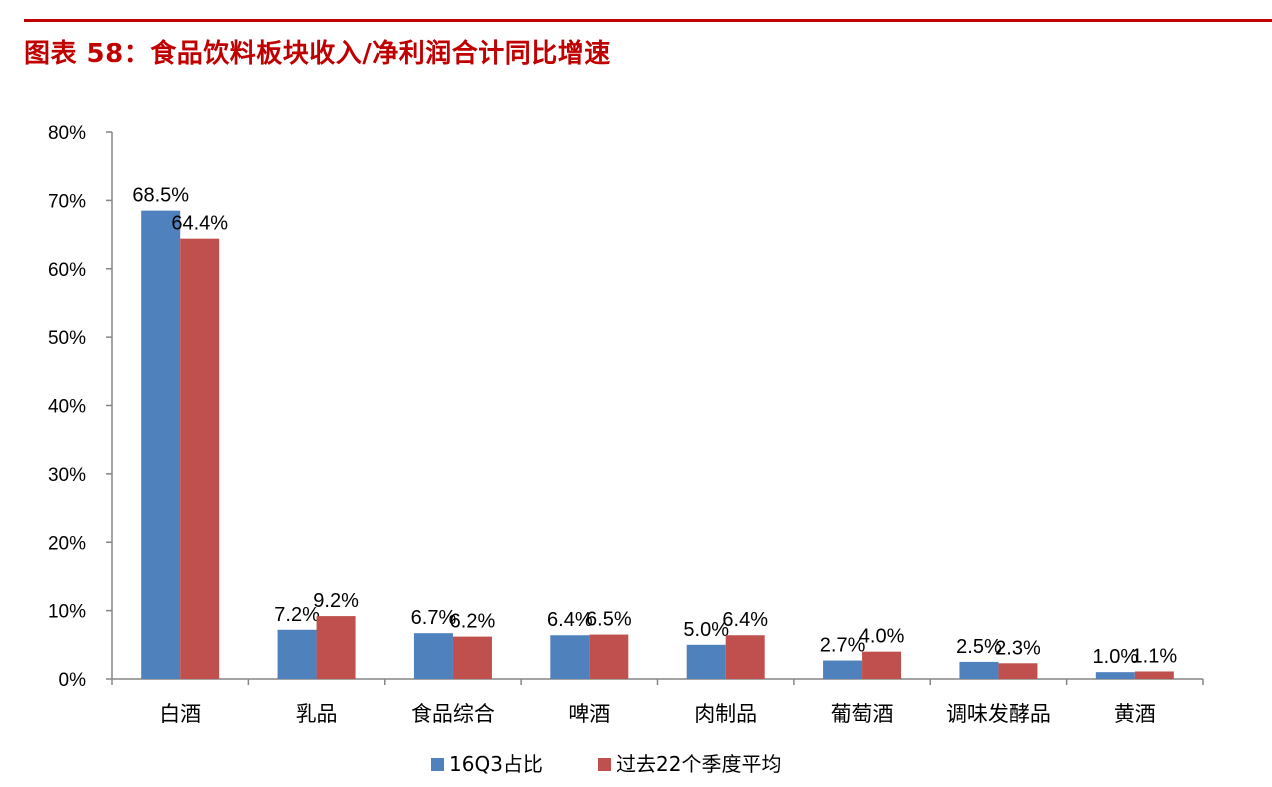  What do you see at coordinates (979, 647) in the screenshot?
I see `data-label: 2.5%` at bounding box center [979, 647].